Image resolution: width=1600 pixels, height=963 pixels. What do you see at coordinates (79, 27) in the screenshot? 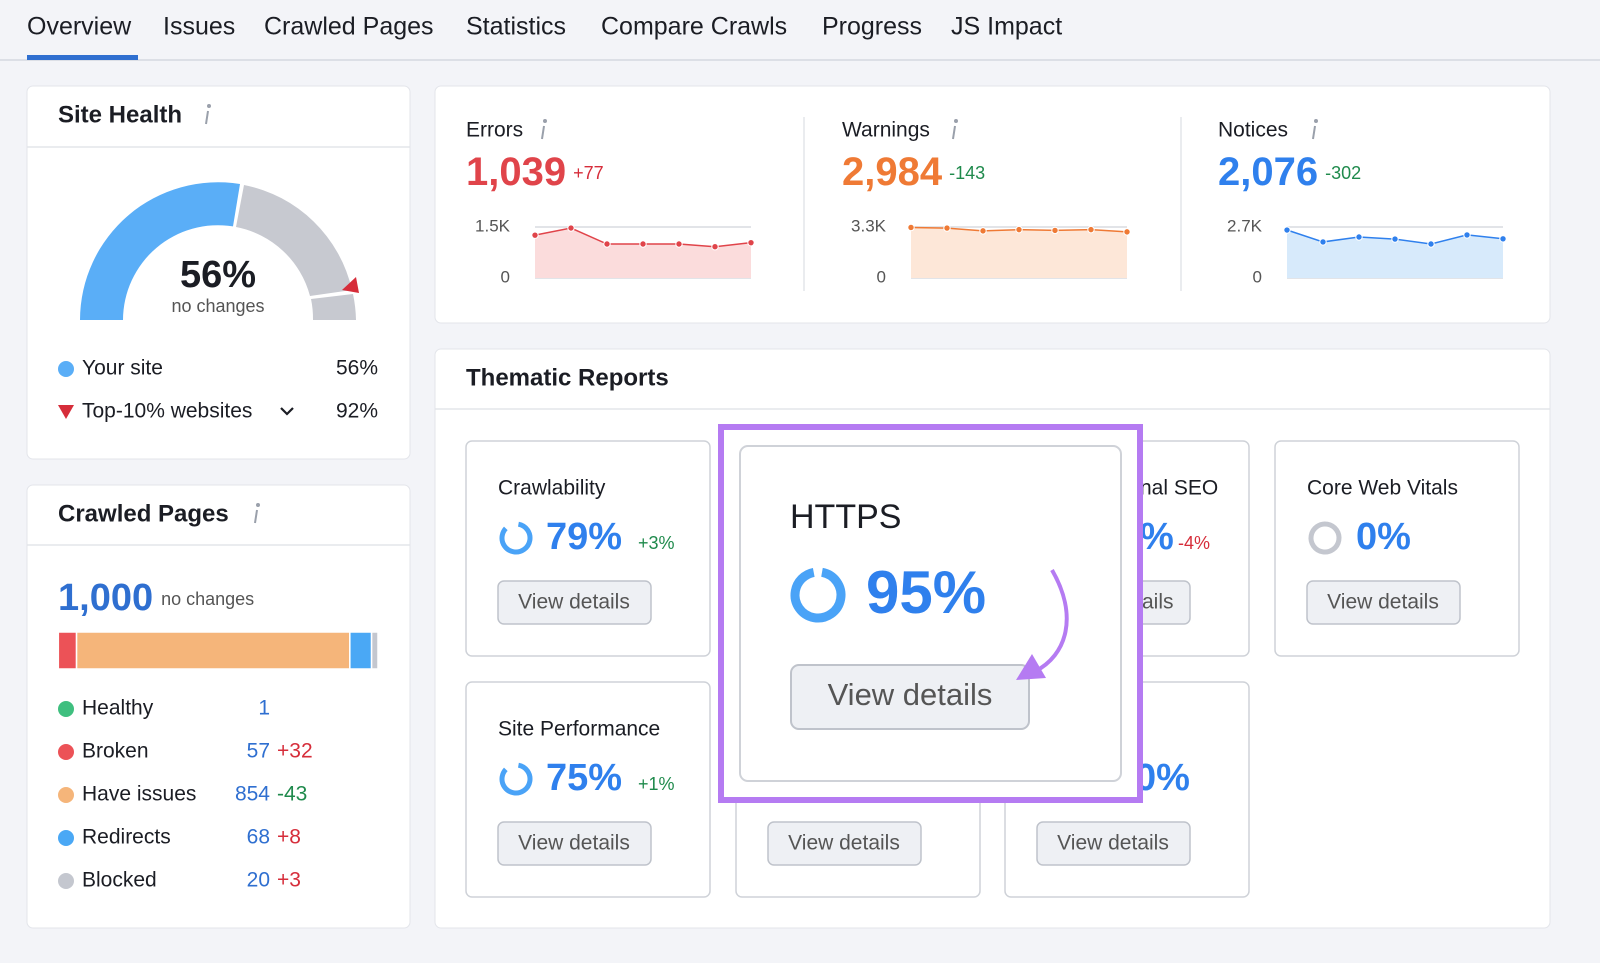
I see `tab: Overview` at bounding box center [79, 27].